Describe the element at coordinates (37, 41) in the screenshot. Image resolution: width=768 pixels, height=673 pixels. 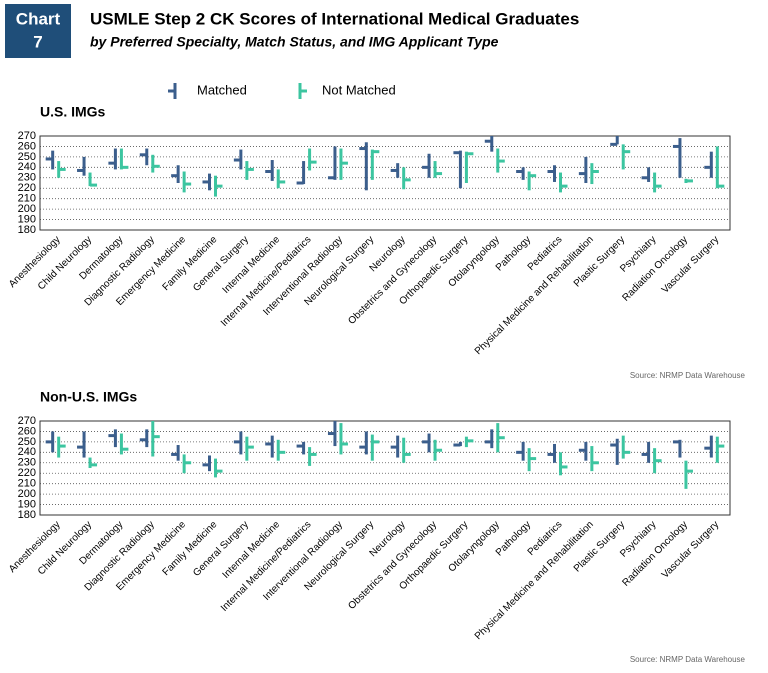
I see `badge-number: 7` at that location.